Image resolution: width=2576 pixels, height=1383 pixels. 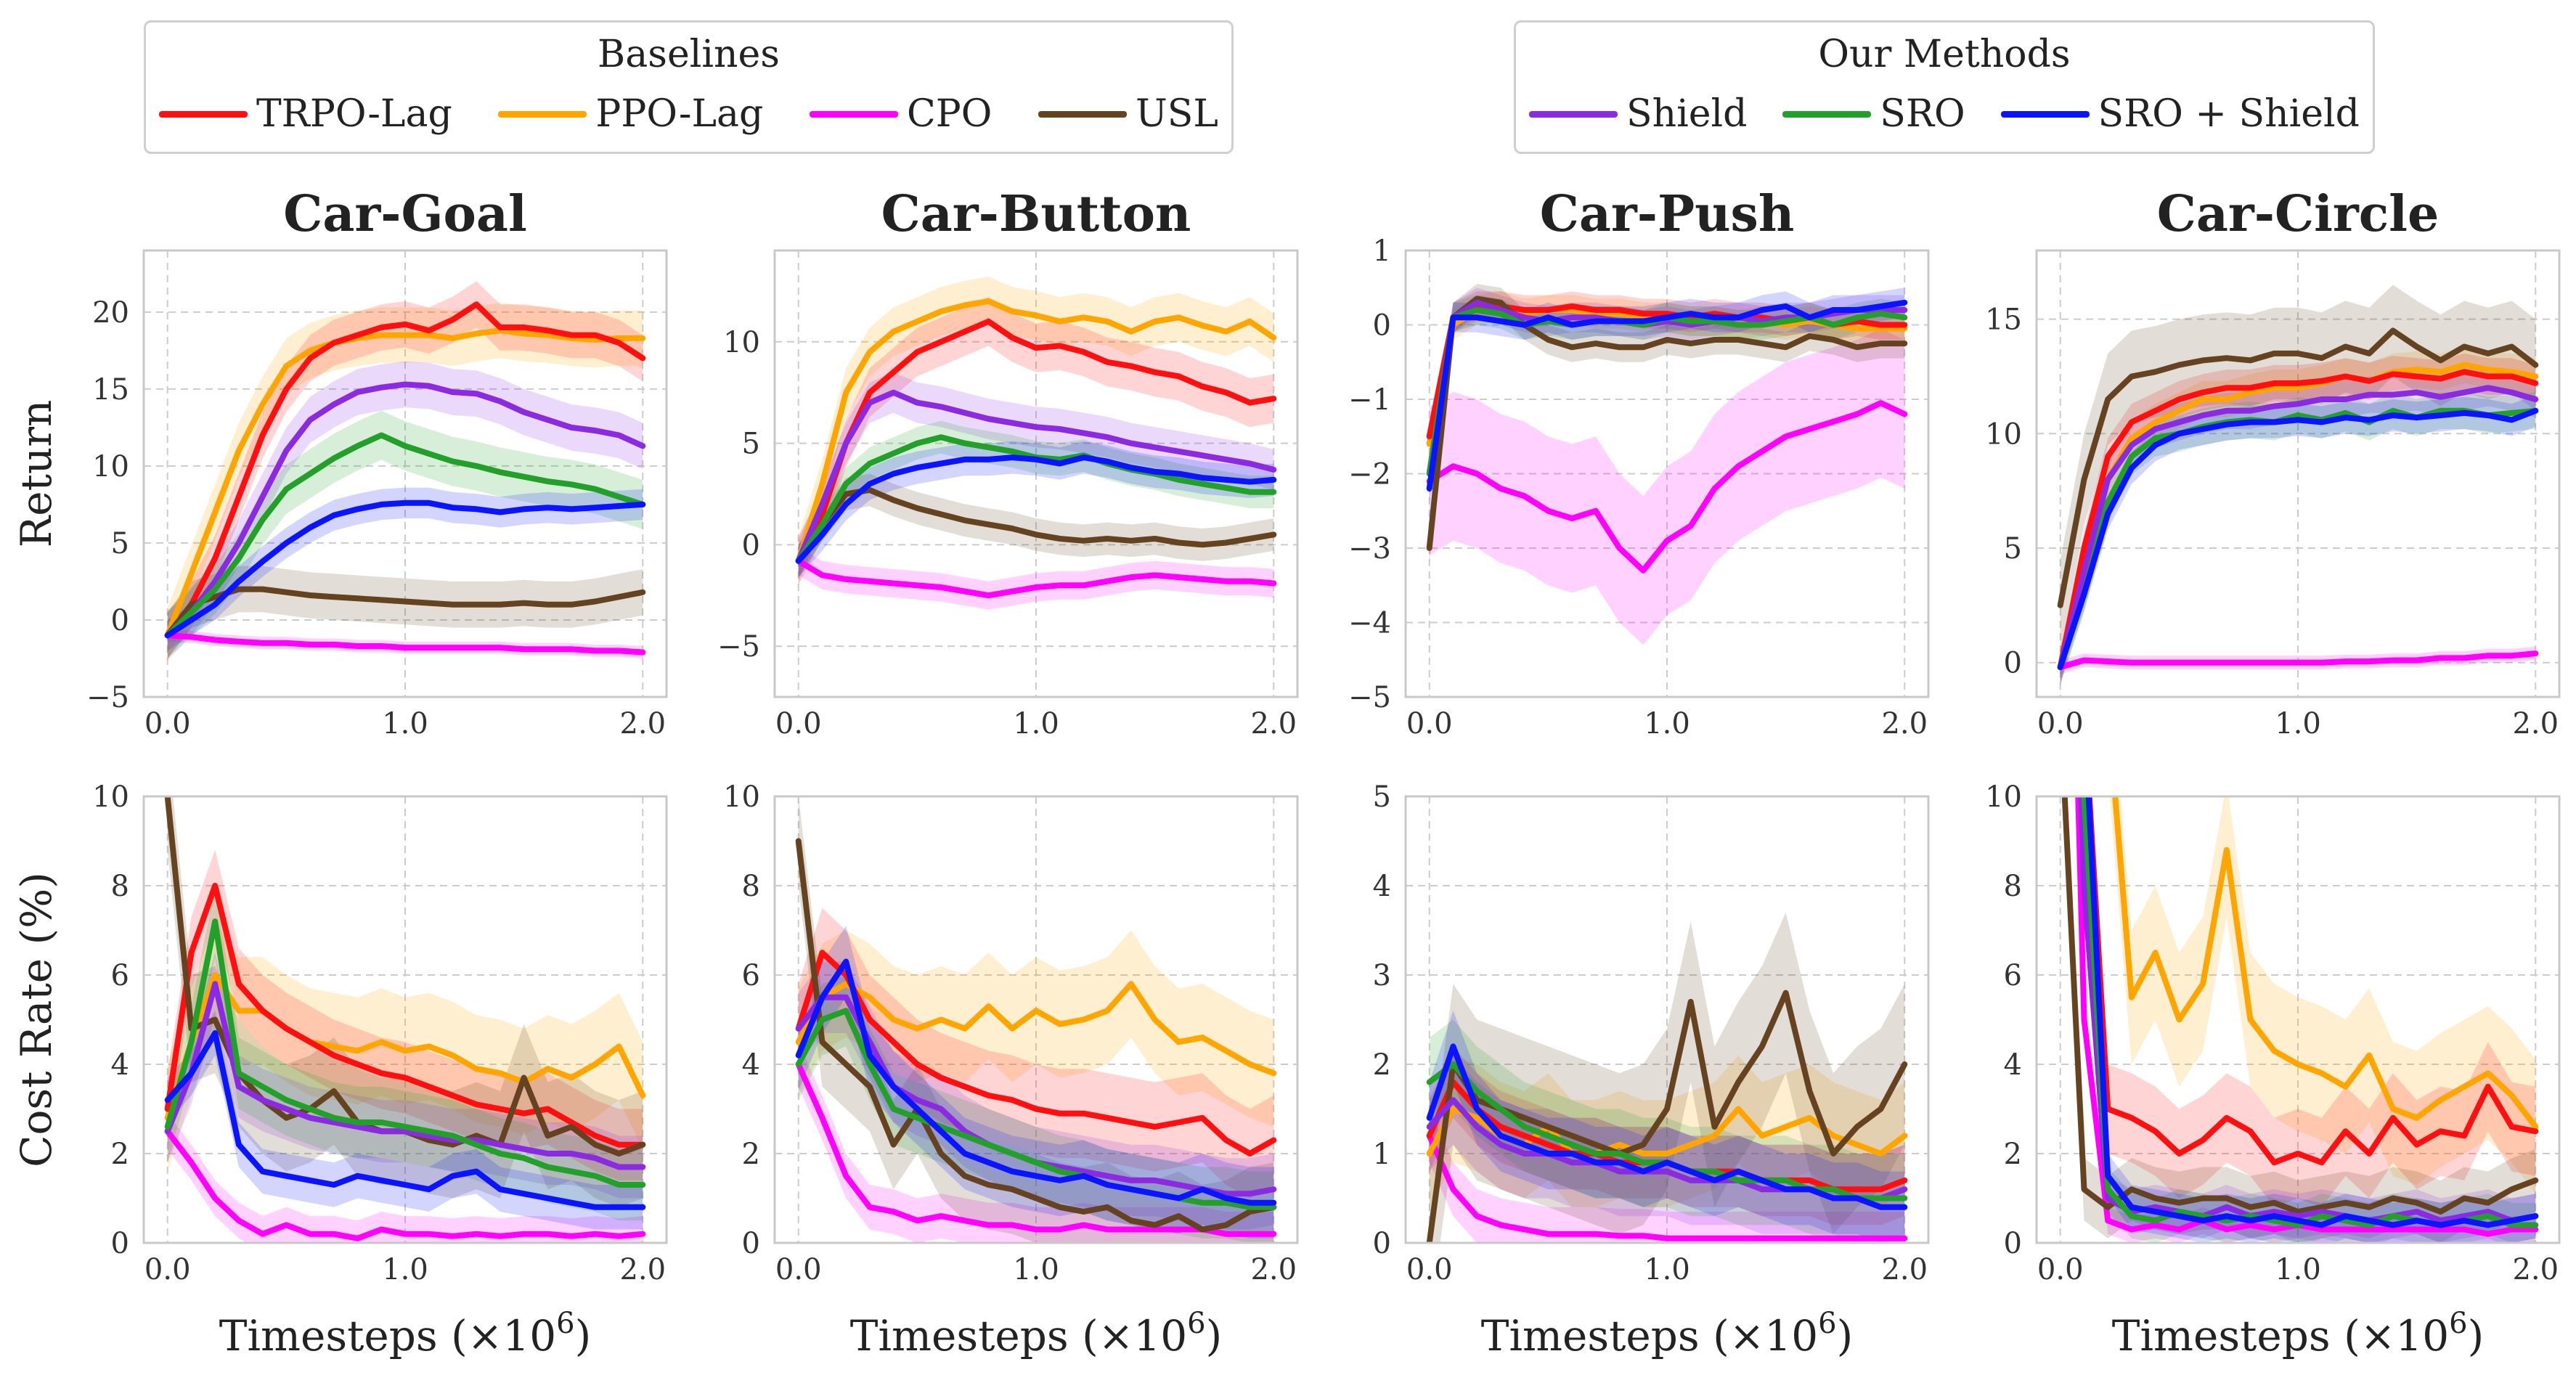 What do you see at coordinates (1944, 54) in the screenshot?
I see `legend-our-methods-title: Our Methods` at bounding box center [1944, 54].